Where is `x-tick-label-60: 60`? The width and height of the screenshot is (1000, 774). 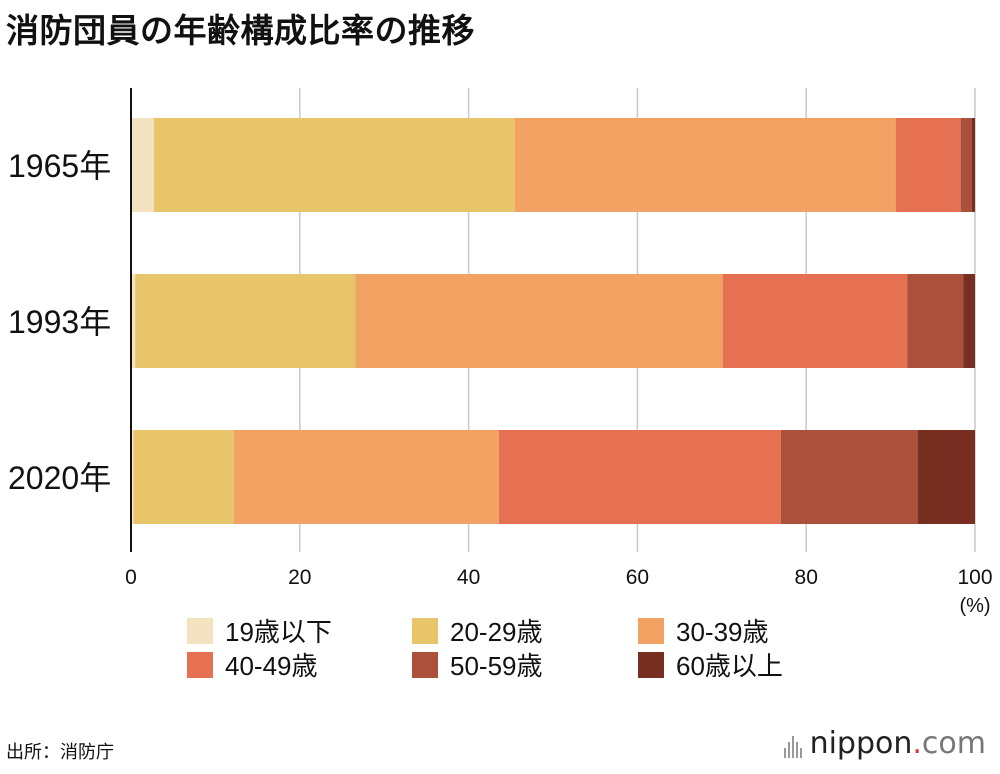 x-tick-label-60: 60 is located at coordinates (637, 577).